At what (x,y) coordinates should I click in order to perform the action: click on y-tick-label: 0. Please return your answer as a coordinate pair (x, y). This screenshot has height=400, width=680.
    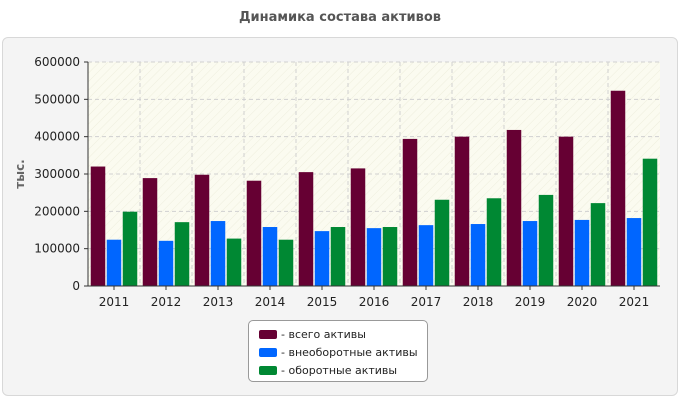
    Looking at the image, I should click on (76, 286).